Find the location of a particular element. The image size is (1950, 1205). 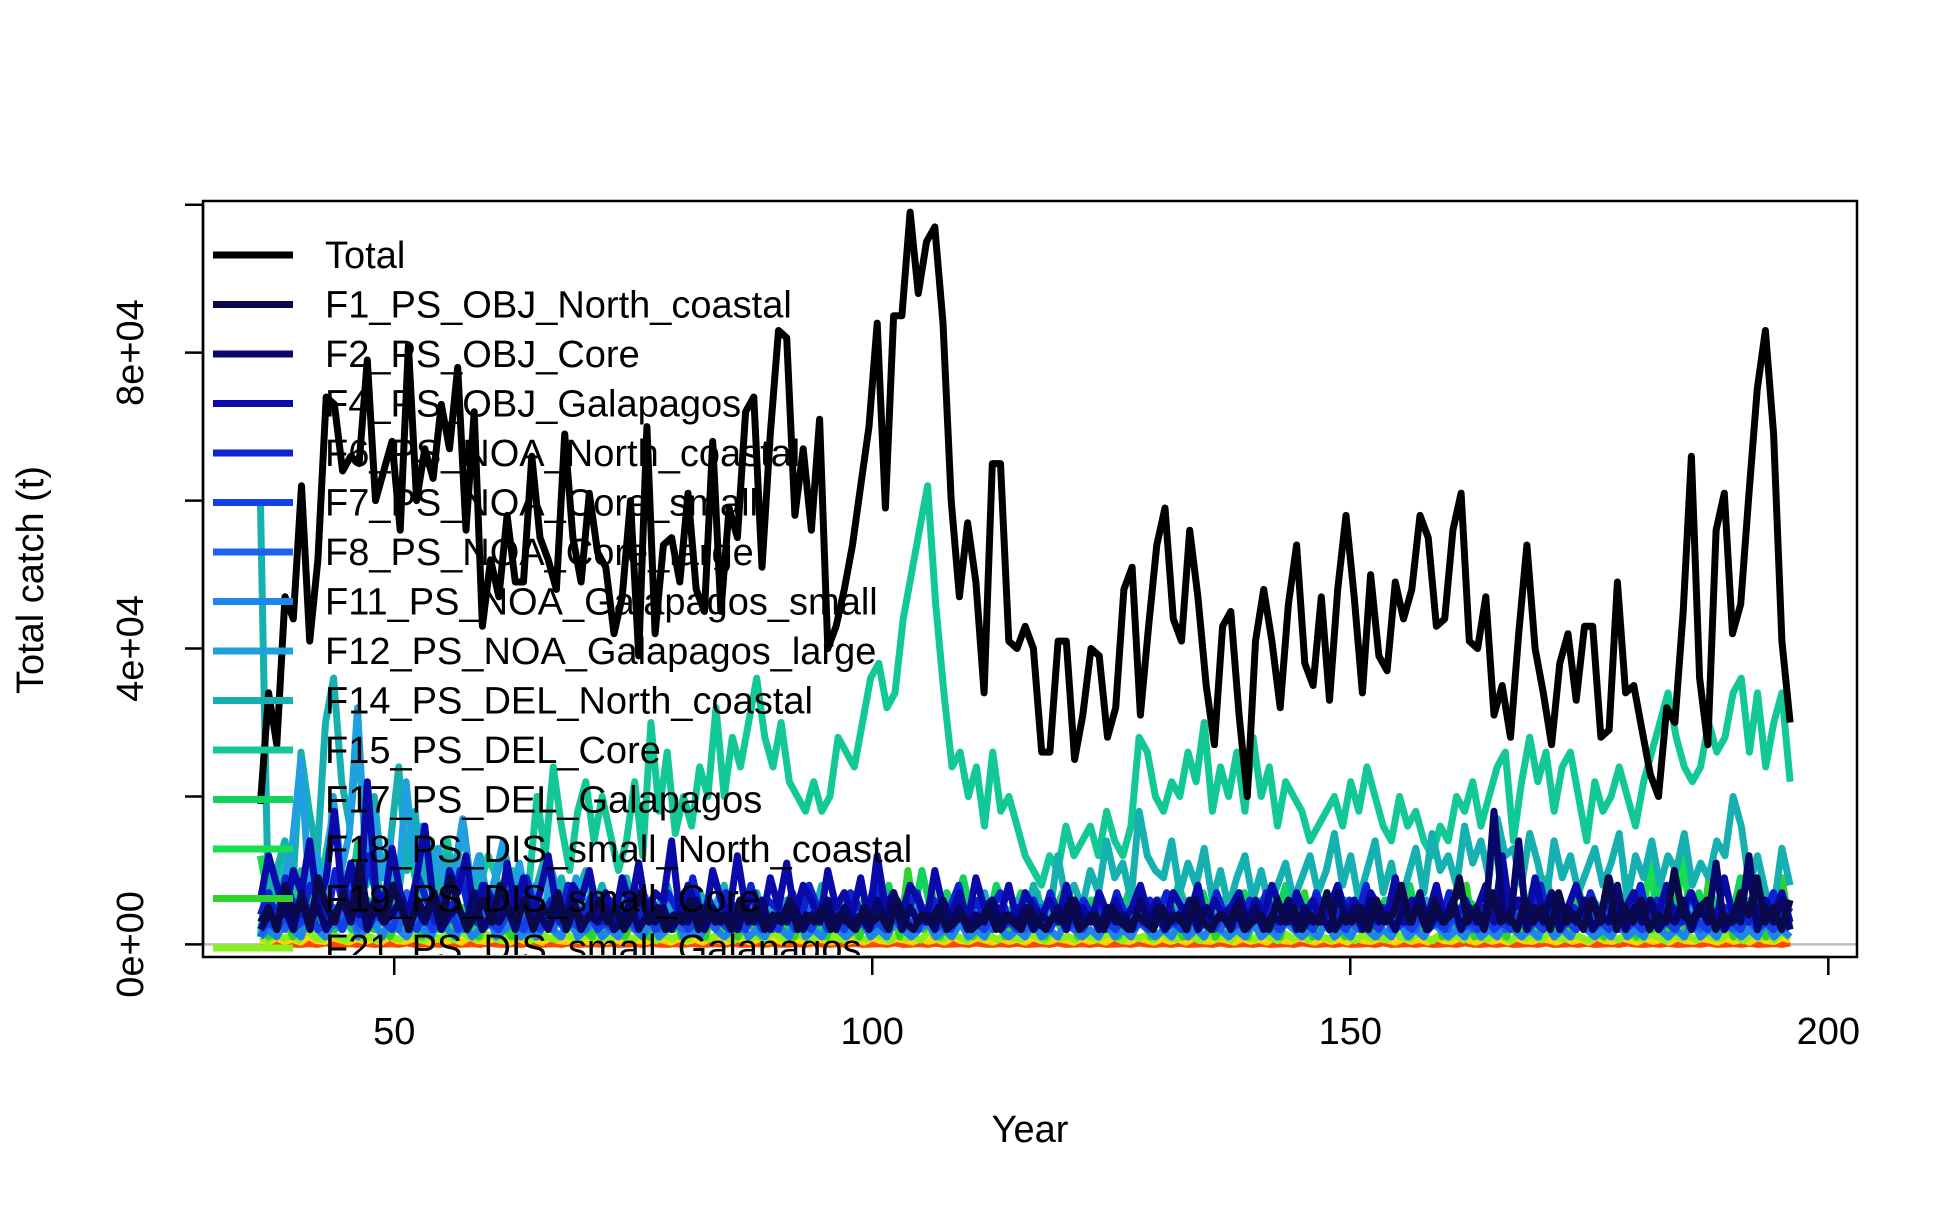

y-axis: 0e+00 4e+04 8e+04 is located at coordinates (157, 600).